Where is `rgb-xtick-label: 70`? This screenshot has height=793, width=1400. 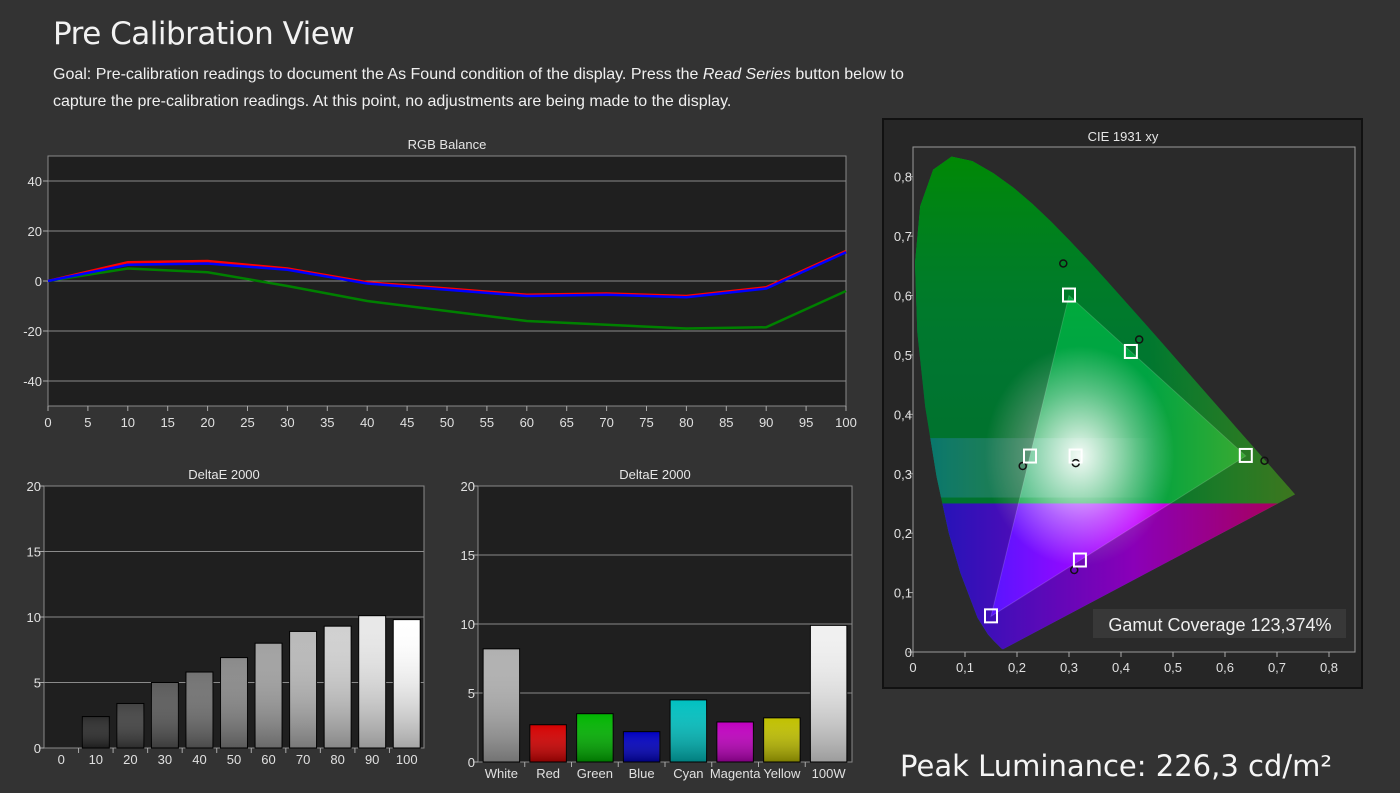 rgb-xtick-label: 70 is located at coordinates (606, 422).